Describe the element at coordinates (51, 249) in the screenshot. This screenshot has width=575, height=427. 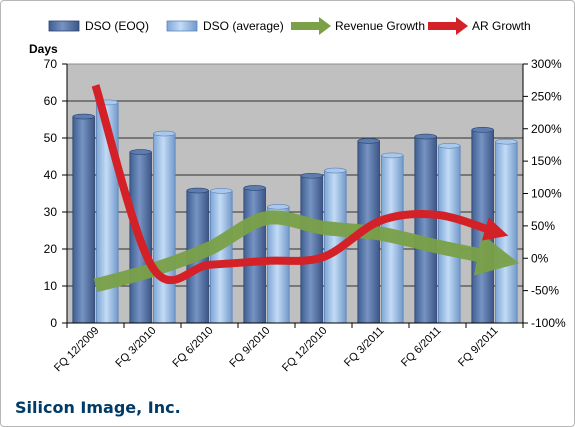
I see `left-tick-label: 20` at that location.